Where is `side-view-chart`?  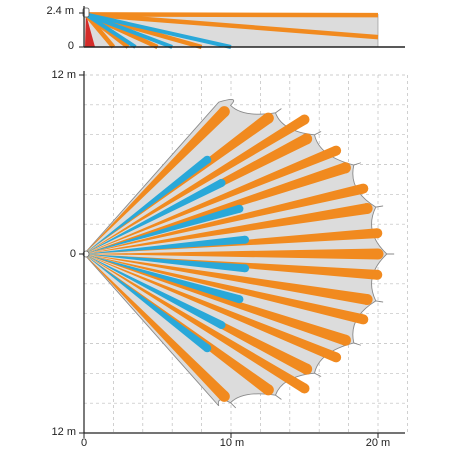
side-view-chart is located at coordinates (242, 28).